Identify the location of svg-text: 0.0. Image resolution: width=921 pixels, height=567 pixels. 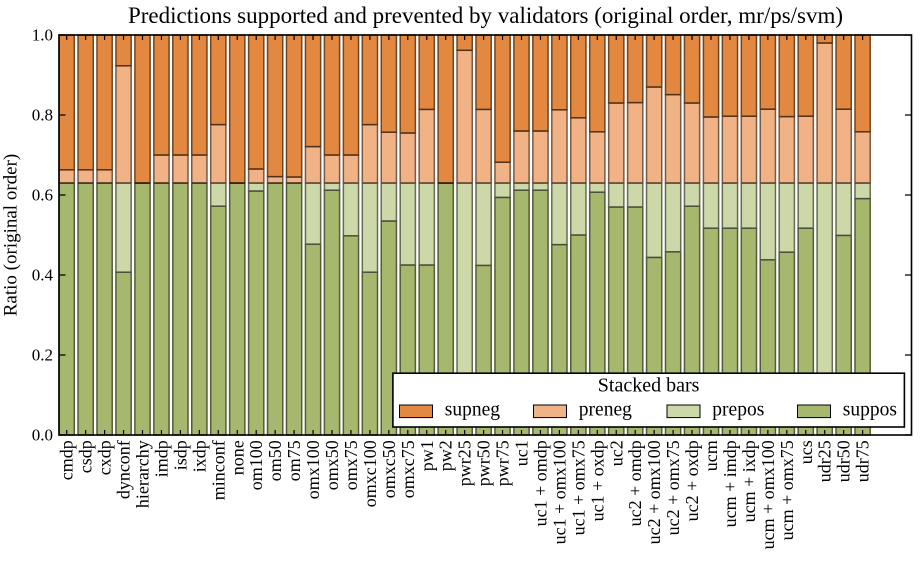
(42, 435).